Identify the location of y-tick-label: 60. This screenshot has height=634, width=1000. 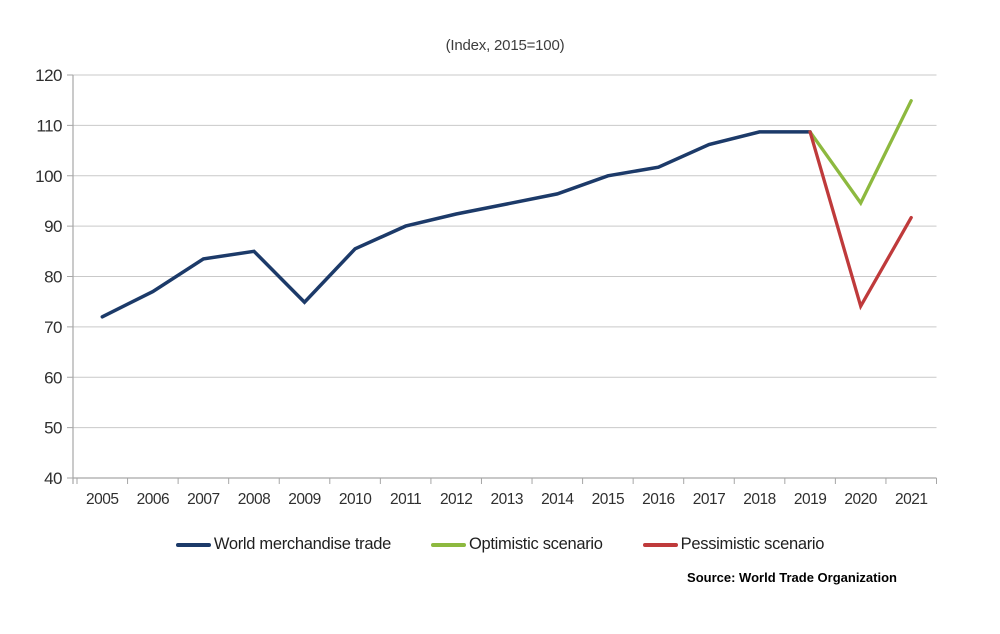
(53, 377).